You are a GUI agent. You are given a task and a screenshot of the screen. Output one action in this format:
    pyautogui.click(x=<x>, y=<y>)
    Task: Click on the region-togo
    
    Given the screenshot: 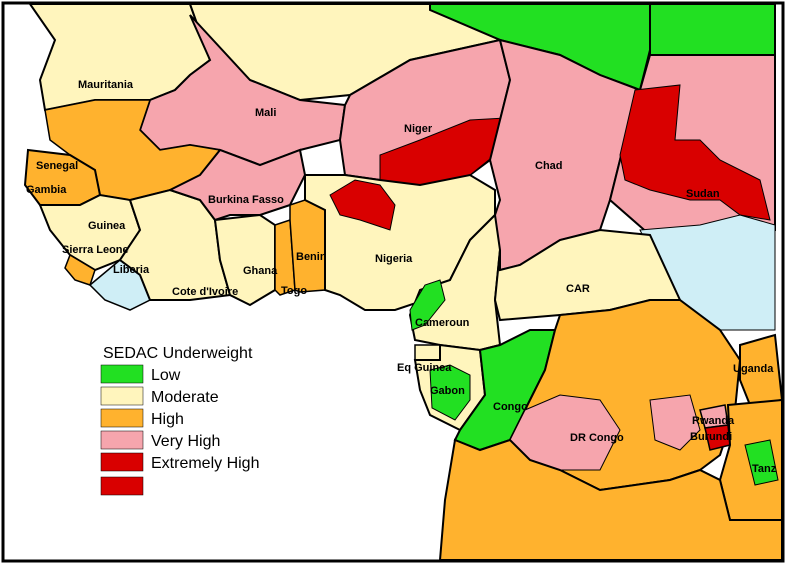 What is the action you would take?
    pyautogui.click(x=285, y=257)
    